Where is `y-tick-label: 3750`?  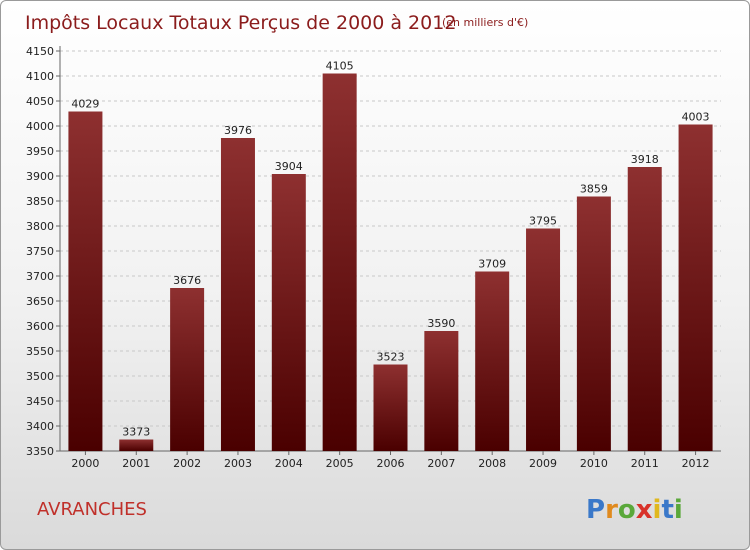 y-tick-label: 3750 is located at coordinates (40, 251).